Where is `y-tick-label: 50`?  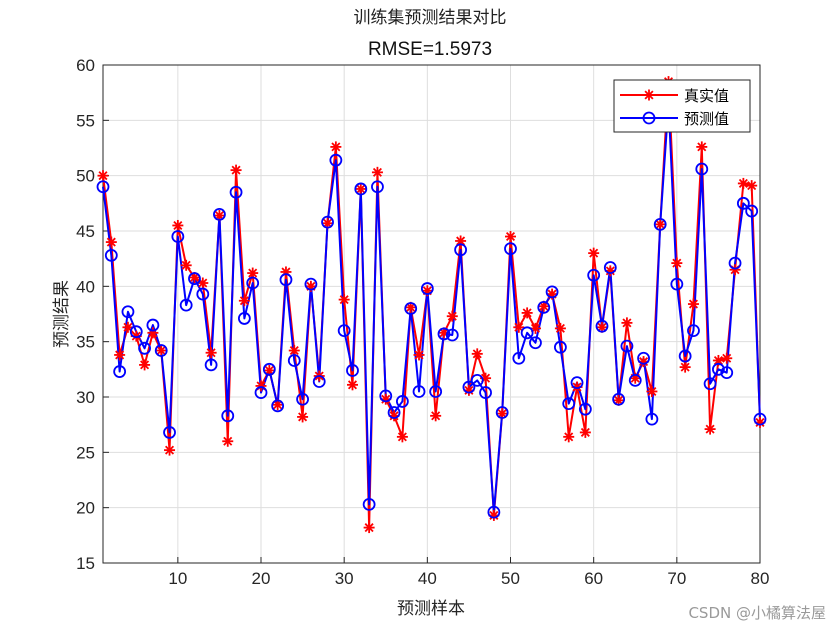 y-tick-label: 50 is located at coordinates (85, 176).